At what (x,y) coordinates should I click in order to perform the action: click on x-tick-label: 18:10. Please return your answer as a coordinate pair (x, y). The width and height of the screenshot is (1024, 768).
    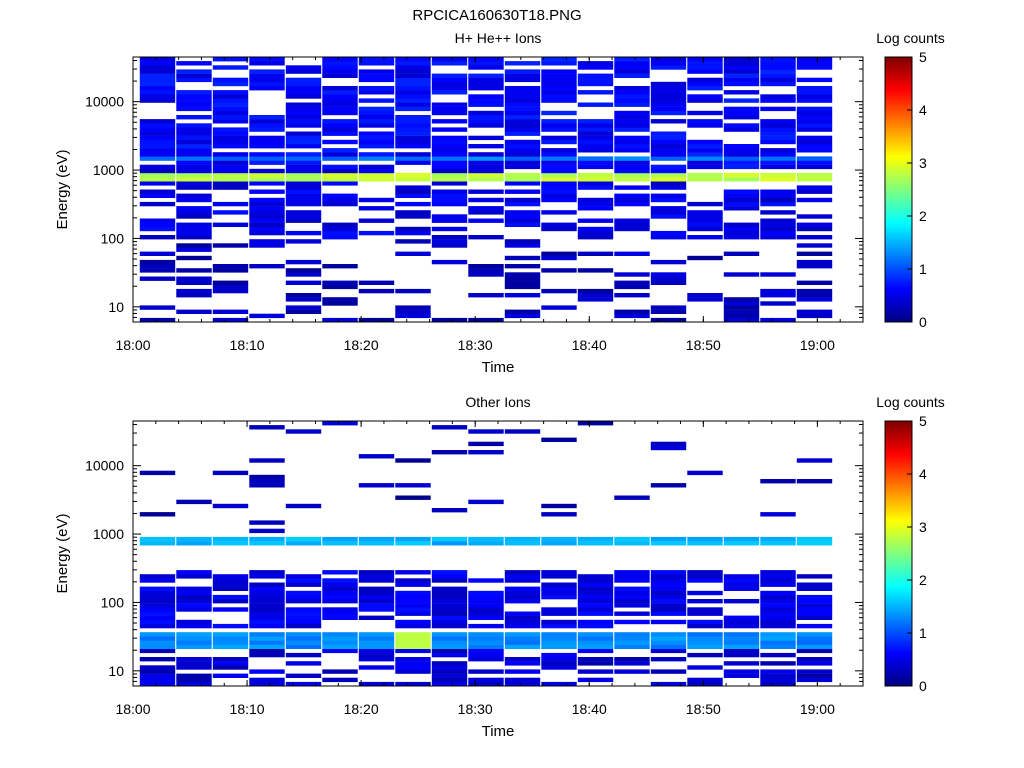
    Looking at the image, I should click on (247, 709).